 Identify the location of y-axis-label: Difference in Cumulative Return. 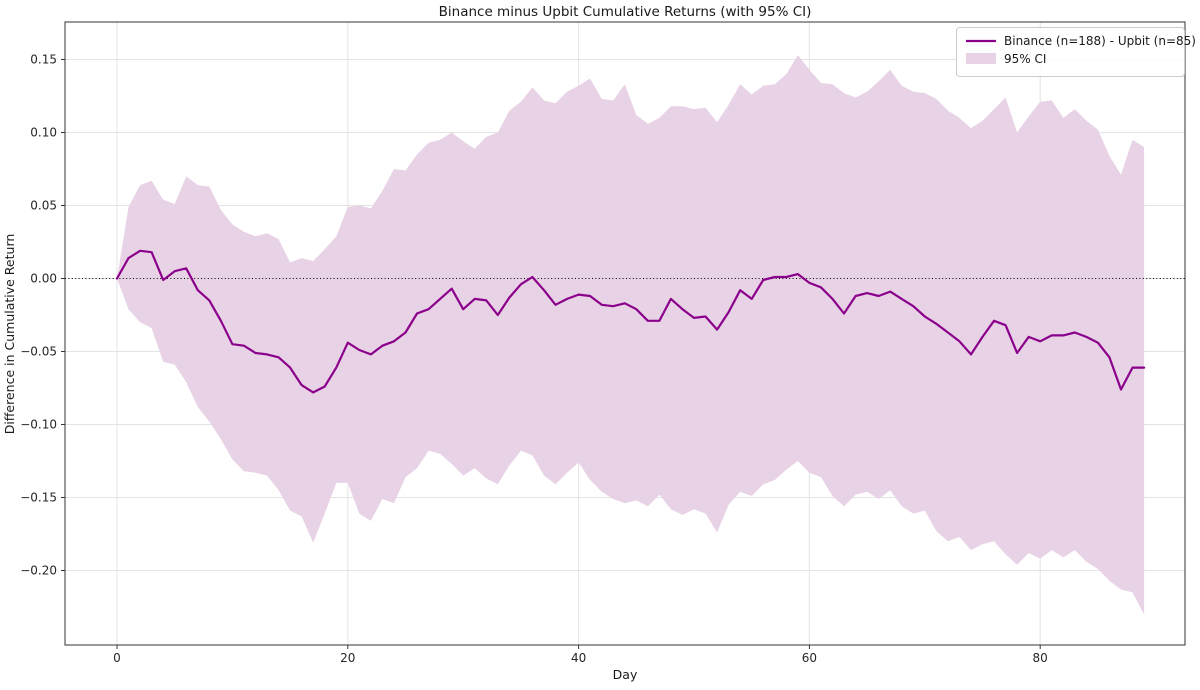
(9, 334).